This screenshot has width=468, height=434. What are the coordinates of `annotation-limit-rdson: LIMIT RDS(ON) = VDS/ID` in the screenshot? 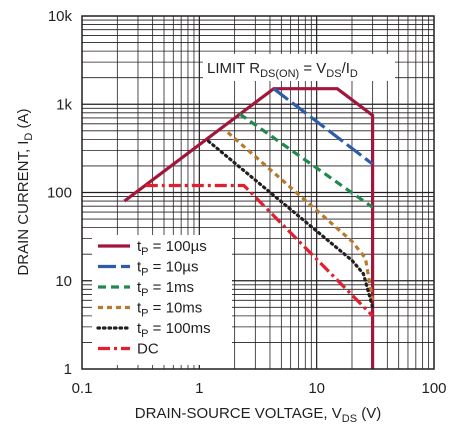 It's located at (299, 67).